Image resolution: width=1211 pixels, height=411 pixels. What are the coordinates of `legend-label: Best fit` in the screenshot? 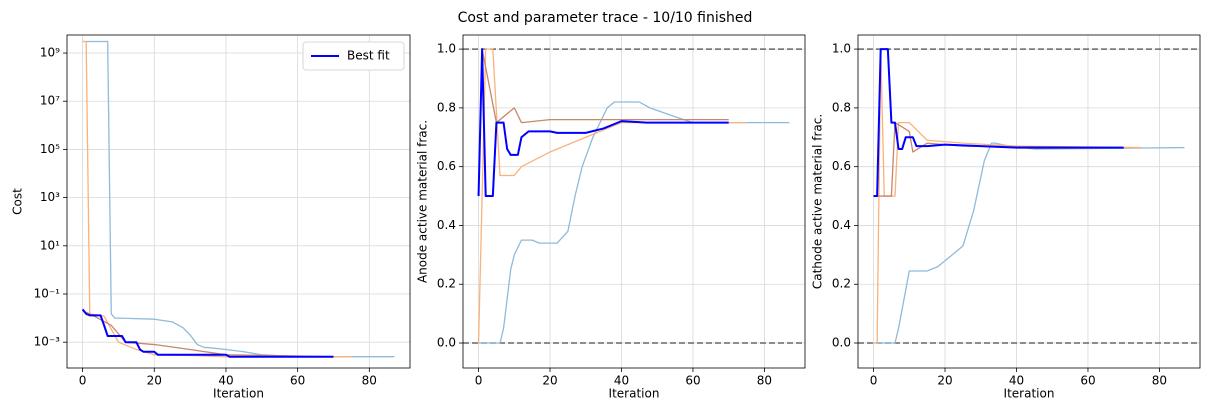 It's located at (368, 56).